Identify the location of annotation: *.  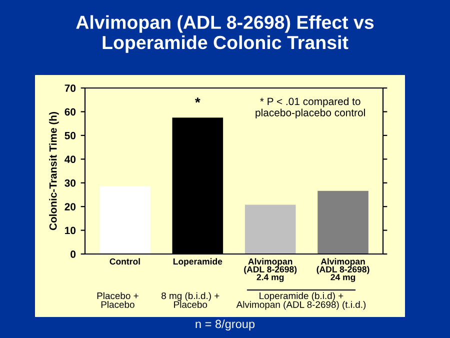
(197, 100).